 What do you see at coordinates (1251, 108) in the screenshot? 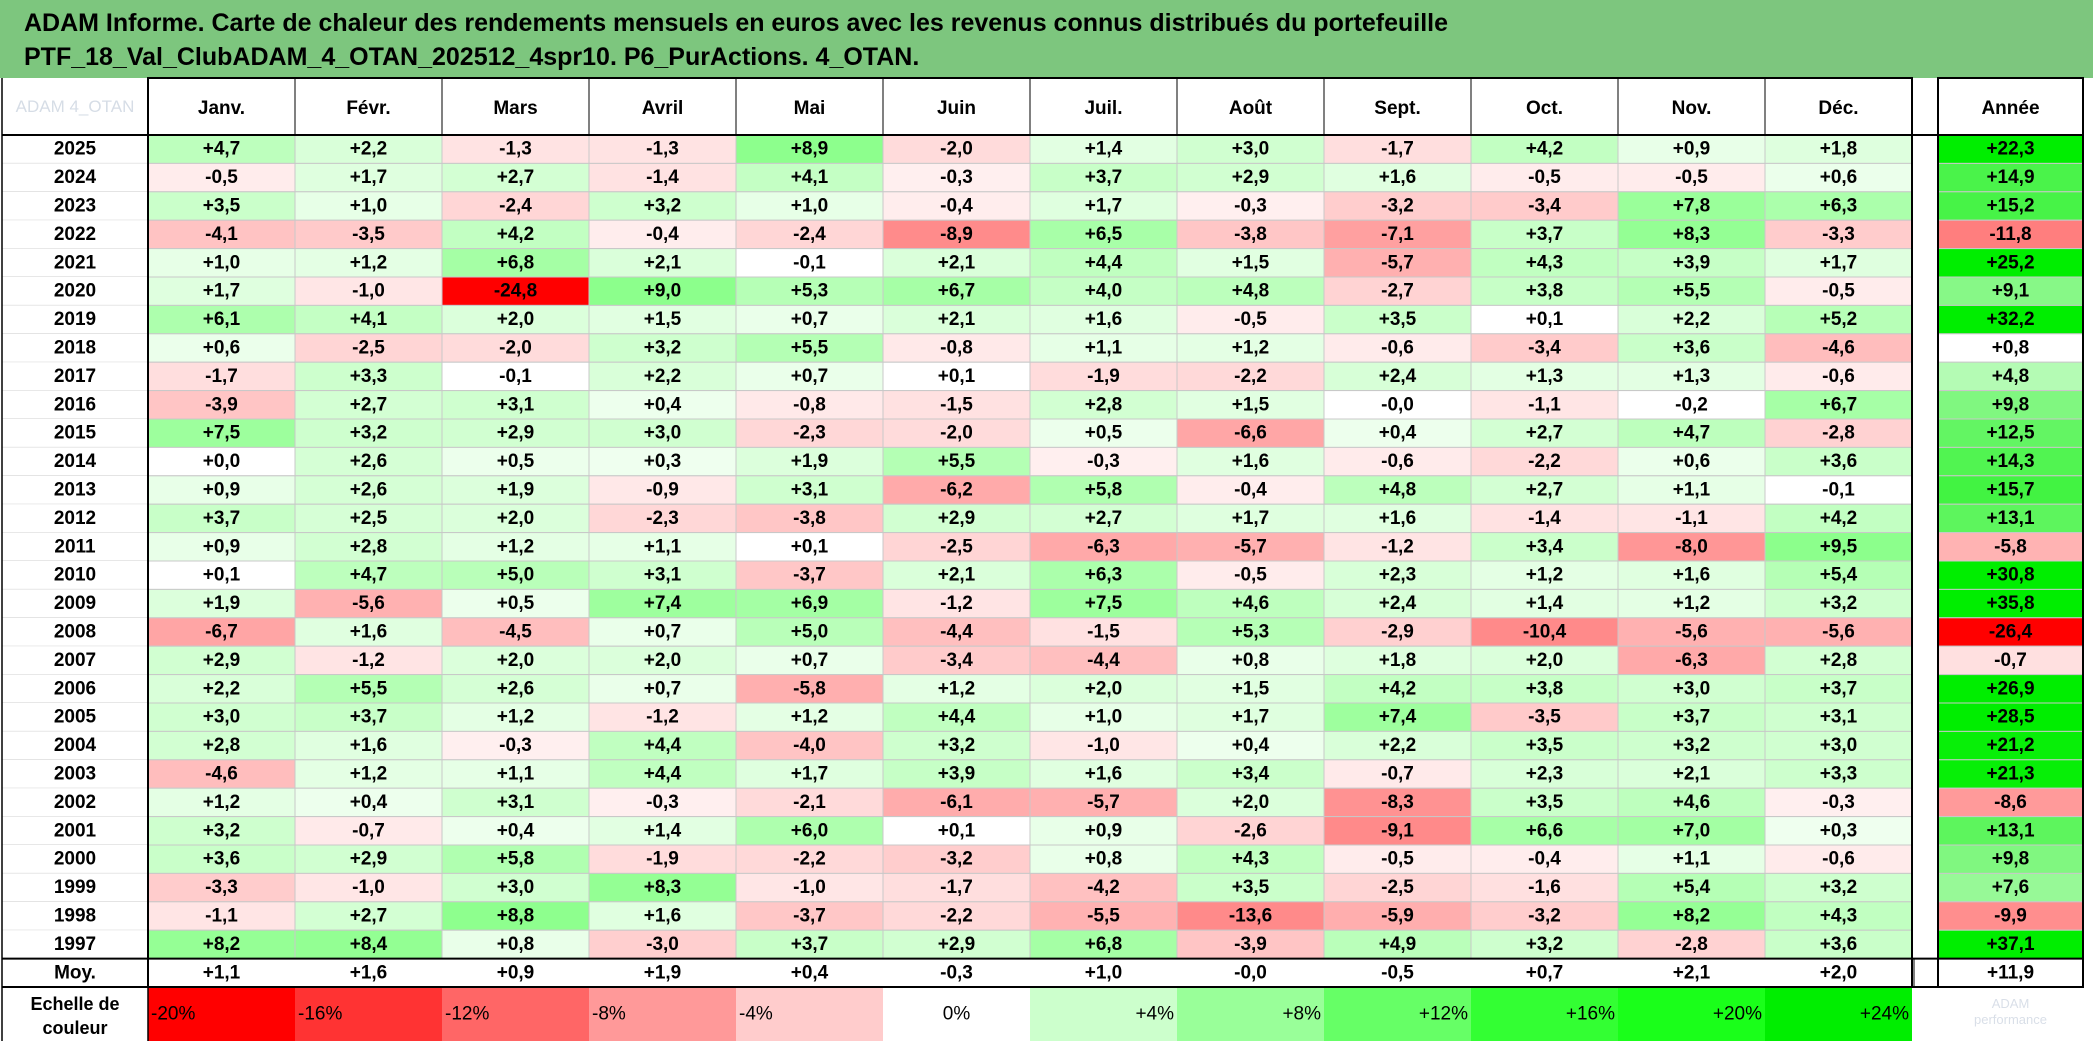
I see `column-header-label: Août` at bounding box center [1251, 108].